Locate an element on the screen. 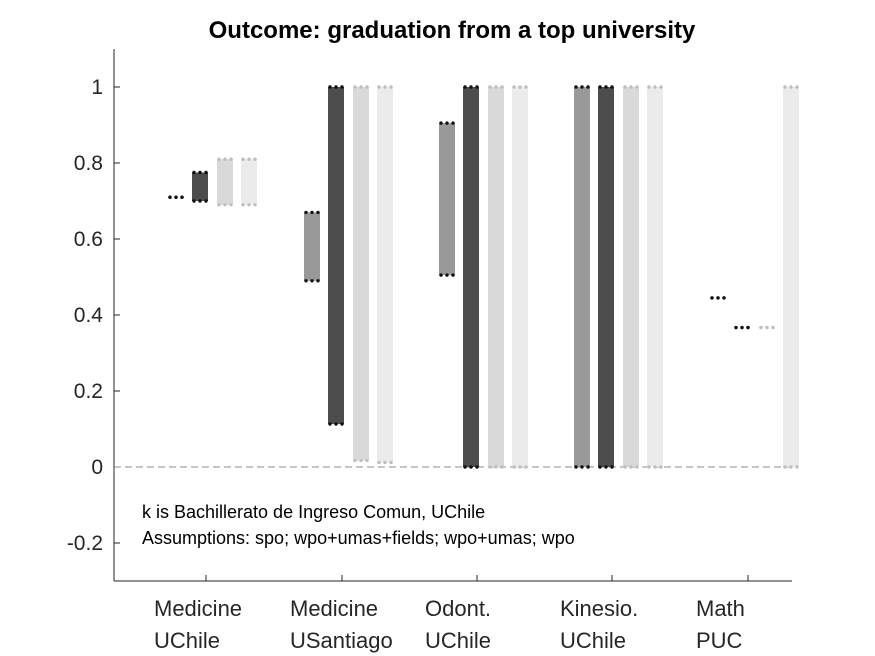  x-tick-label-line2: USantiago is located at coordinates (341, 640).